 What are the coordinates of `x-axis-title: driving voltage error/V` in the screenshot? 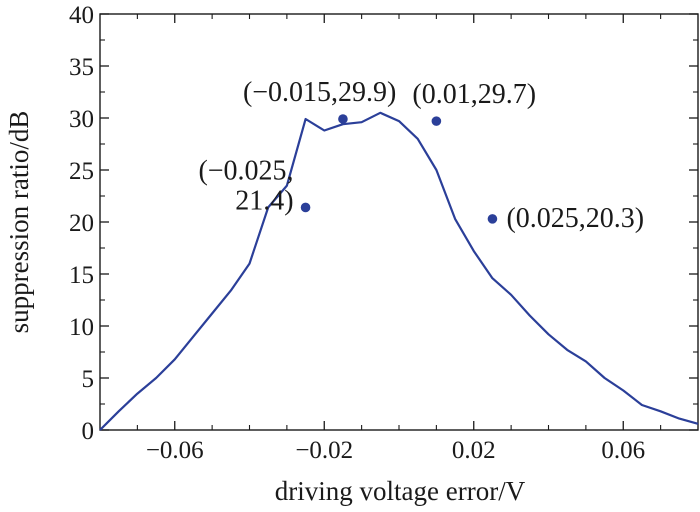 It's located at (400, 491).